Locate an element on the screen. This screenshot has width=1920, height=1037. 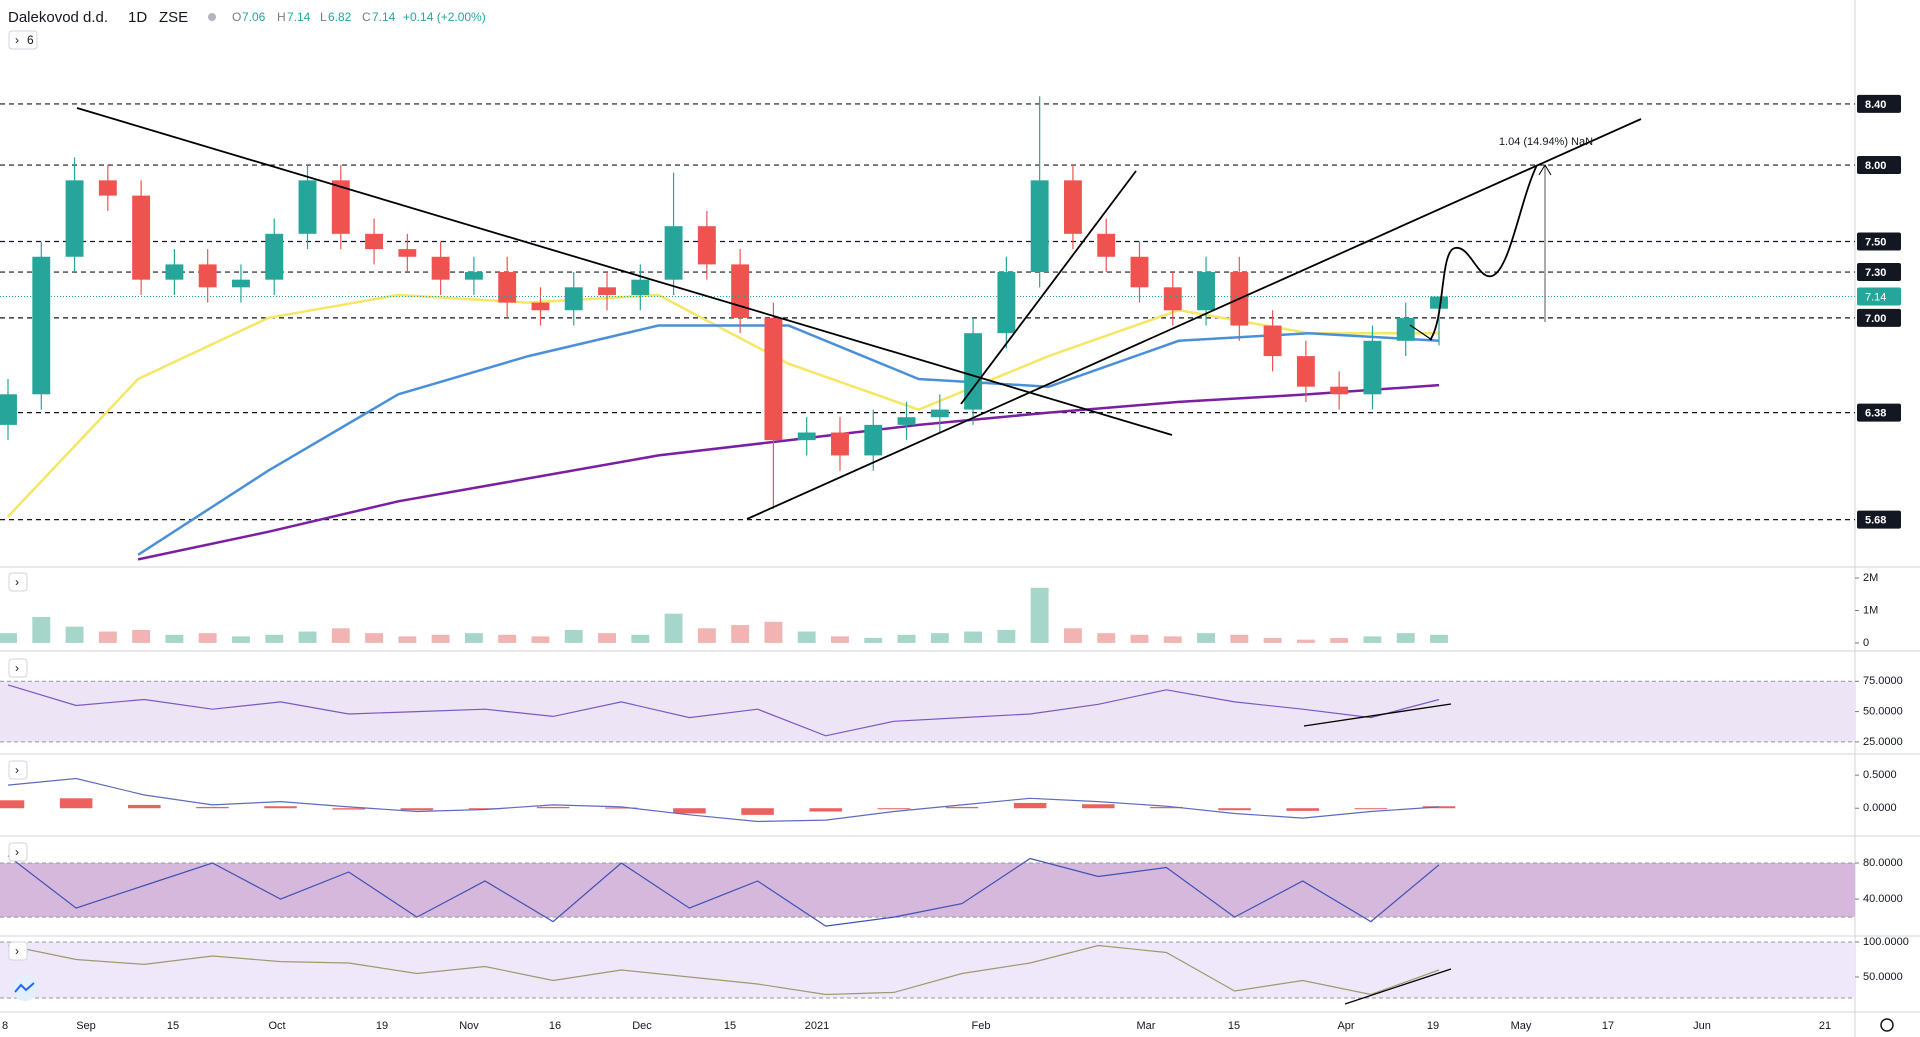
header-bg is located at coordinates (250, 22).